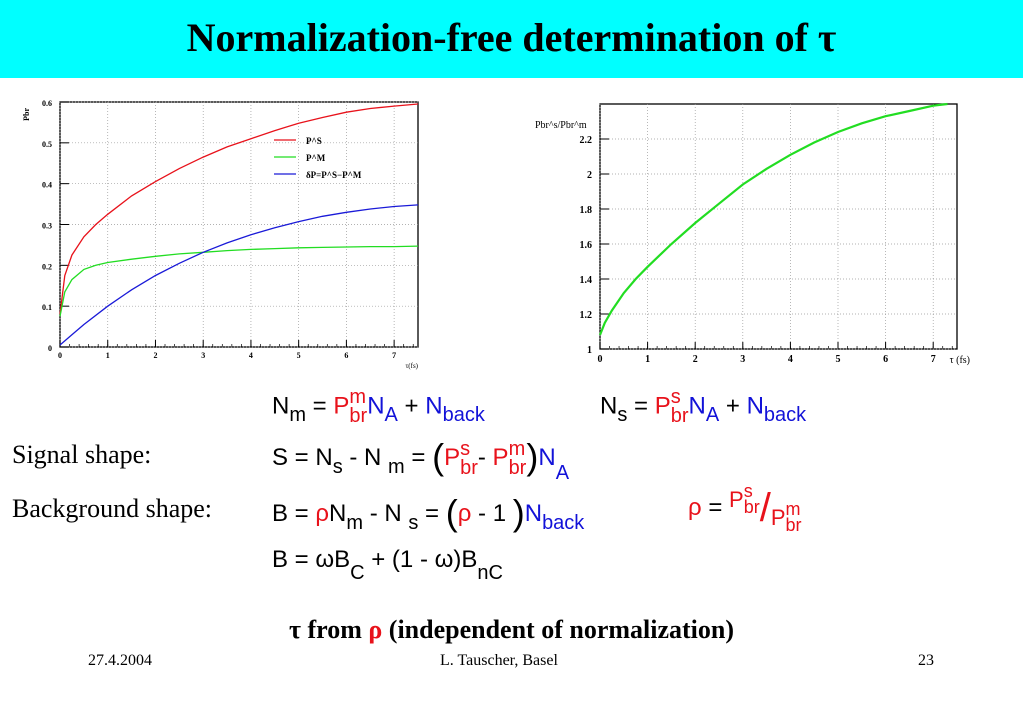  I want to click on y-tick-label: 1.6, so click(586, 245).